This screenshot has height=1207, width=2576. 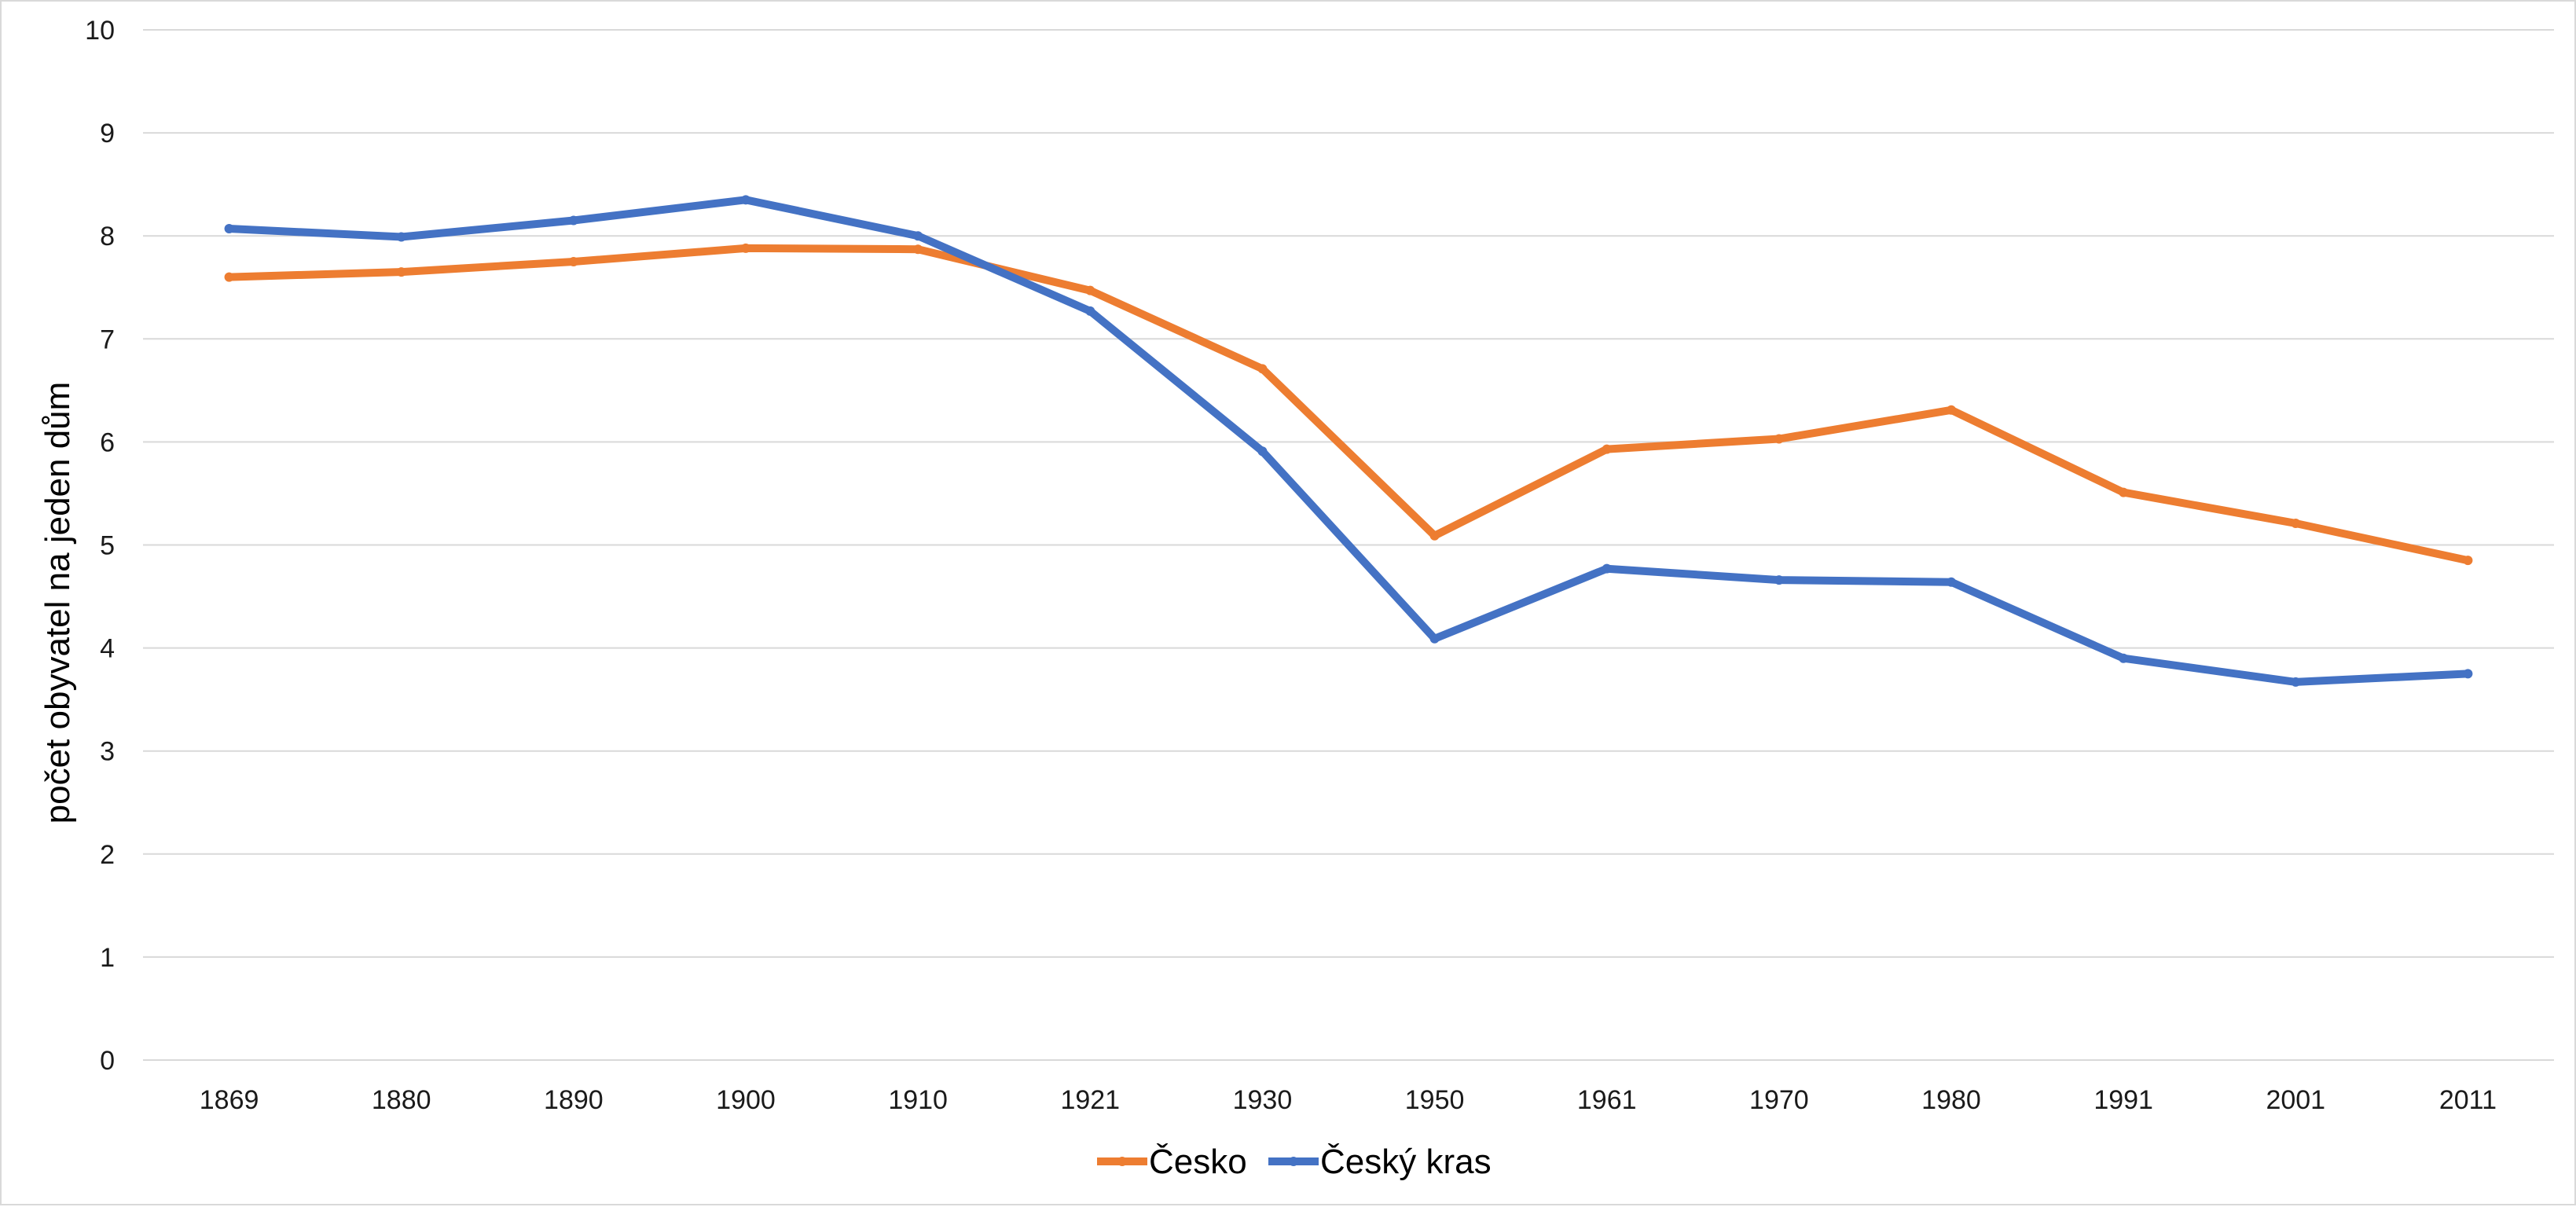 What do you see at coordinates (1198, 1161) in the screenshot?
I see `legend-label-0: Česko` at bounding box center [1198, 1161].